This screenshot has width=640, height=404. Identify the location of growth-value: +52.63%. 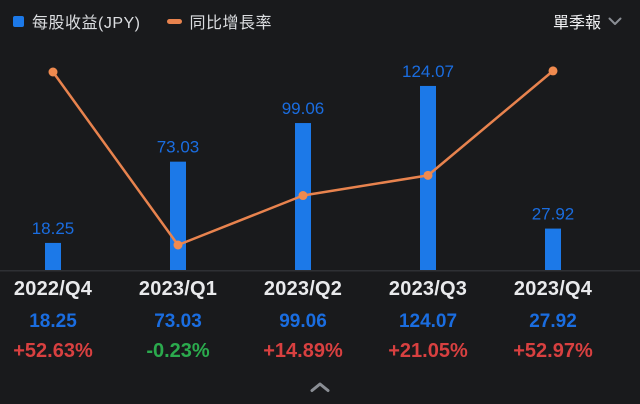
(53, 351).